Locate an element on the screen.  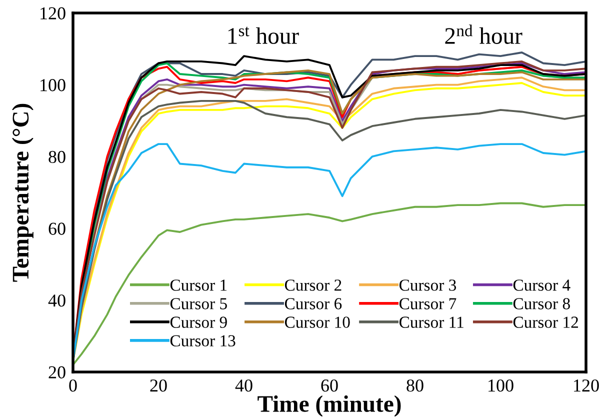
annotation: 1$^{st}$ hour is located at coordinates (263, 35).